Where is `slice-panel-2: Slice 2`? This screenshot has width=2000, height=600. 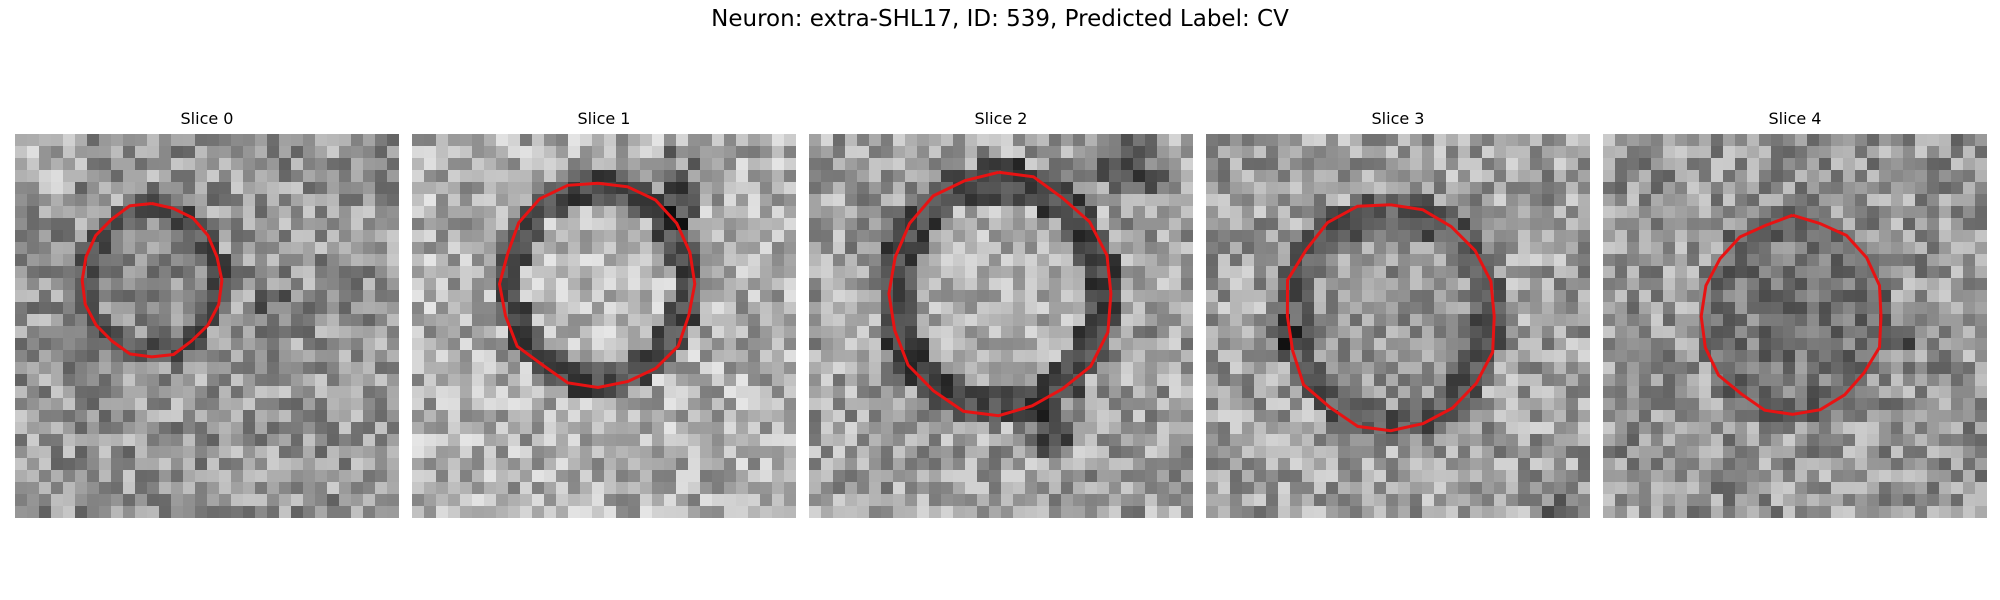
slice-panel-2: Slice 2 is located at coordinates (1001, 313).